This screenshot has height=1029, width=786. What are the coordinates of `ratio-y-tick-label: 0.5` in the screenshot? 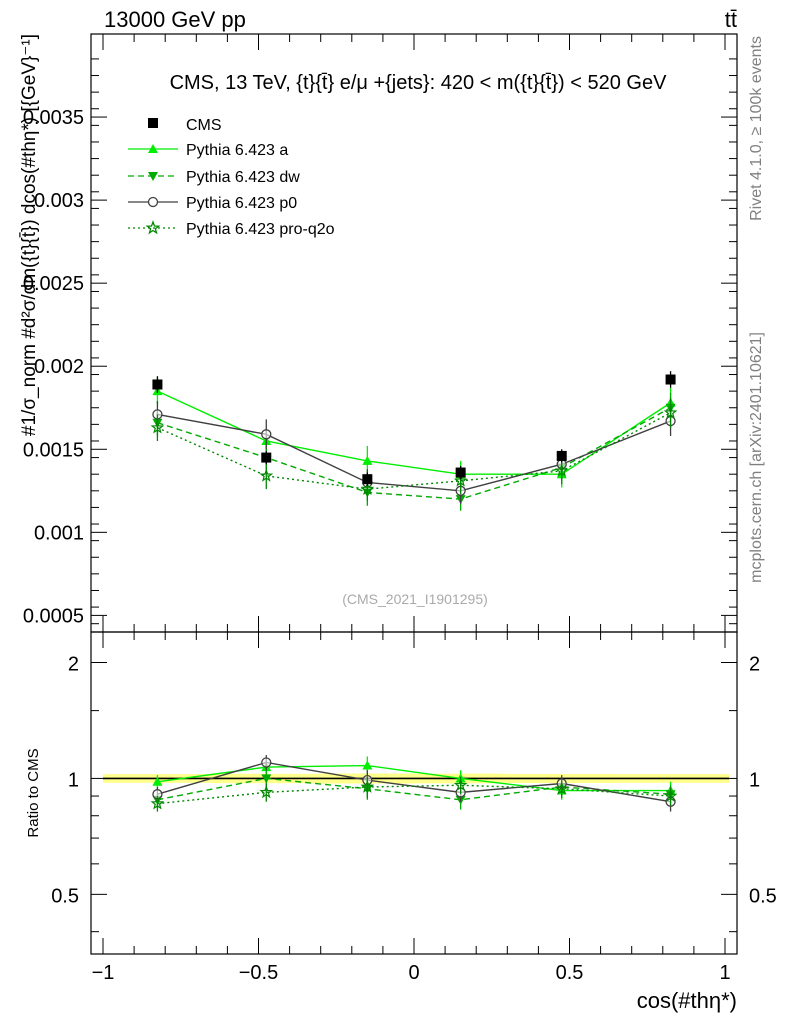 It's located at (65, 896).